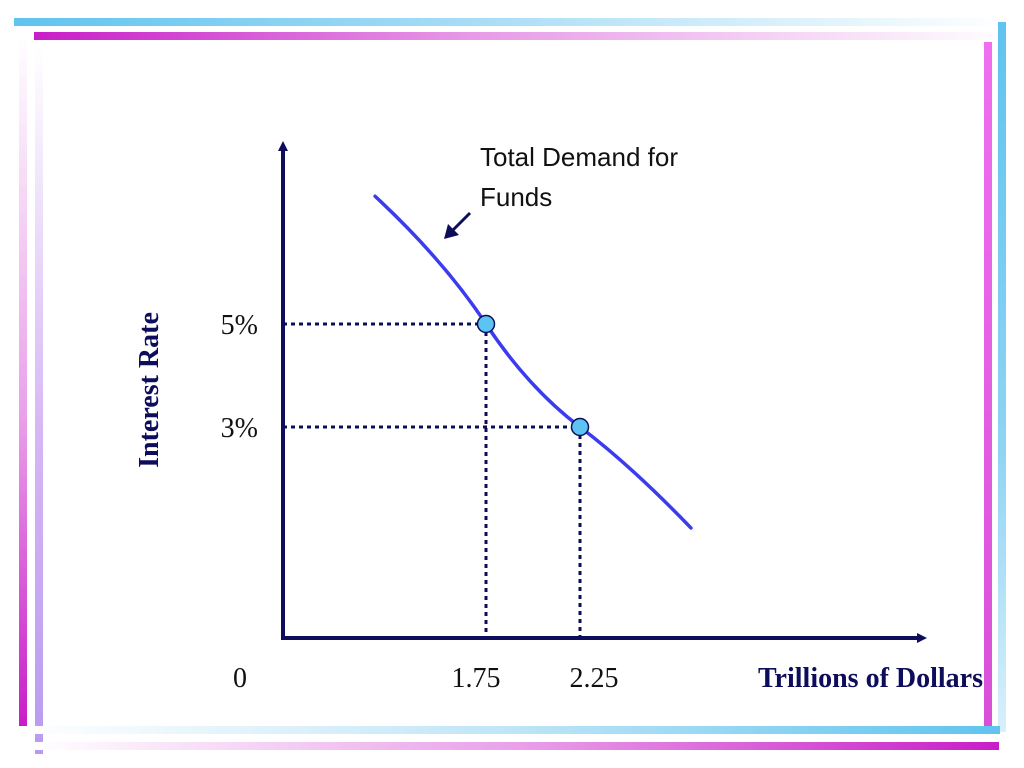 The height and width of the screenshot is (768, 1024). What do you see at coordinates (522, 36) in the screenshot?
I see `decorative-bar-top-pink` at bounding box center [522, 36].